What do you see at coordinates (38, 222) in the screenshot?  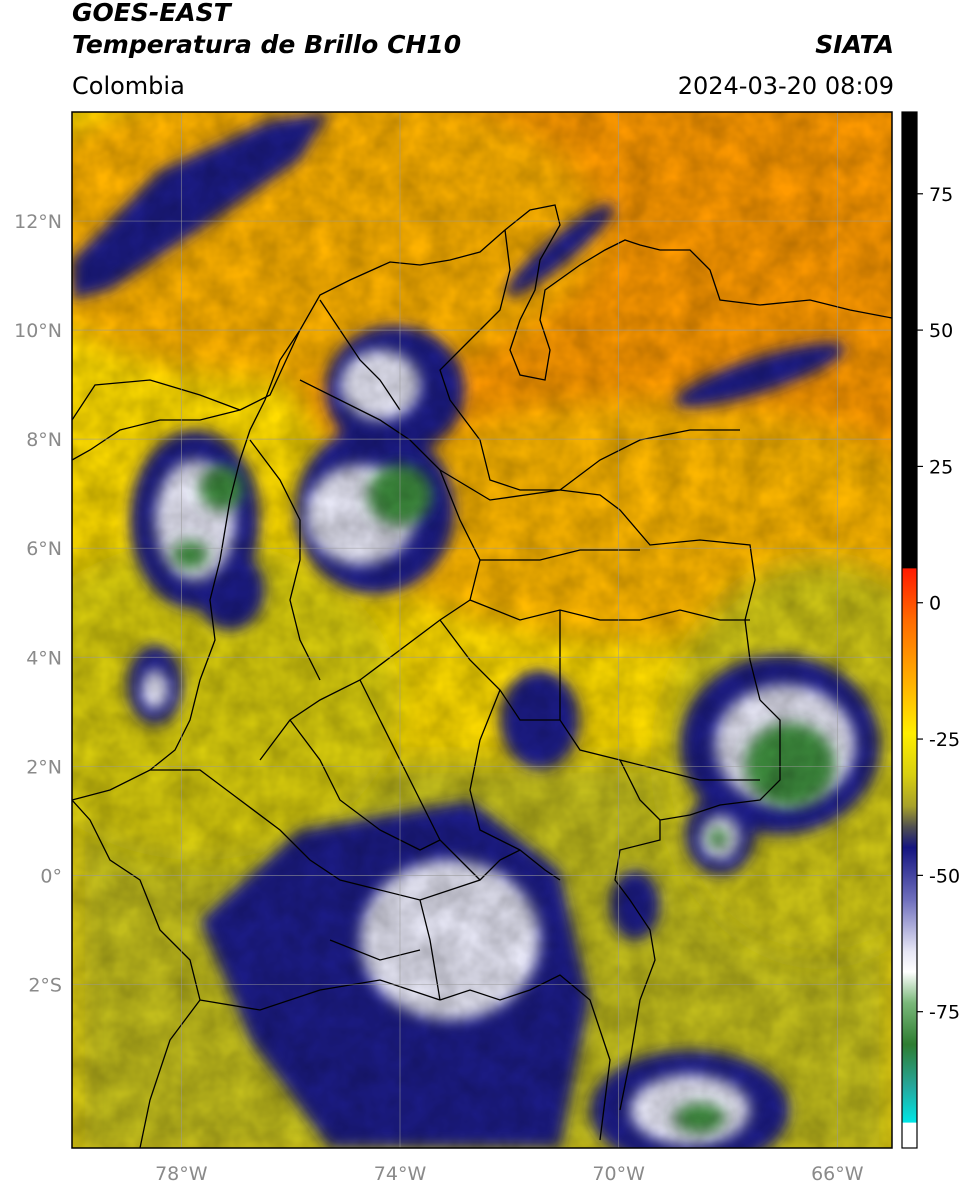 I see `lat-tick-label: 12°N` at bounding box center [38, 222].